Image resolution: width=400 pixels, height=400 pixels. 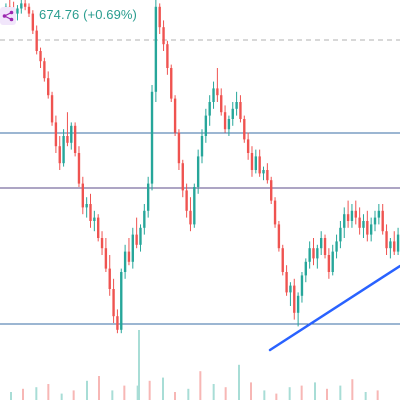 I want to click on volume-bar-spike, so click(x=139, y=365).